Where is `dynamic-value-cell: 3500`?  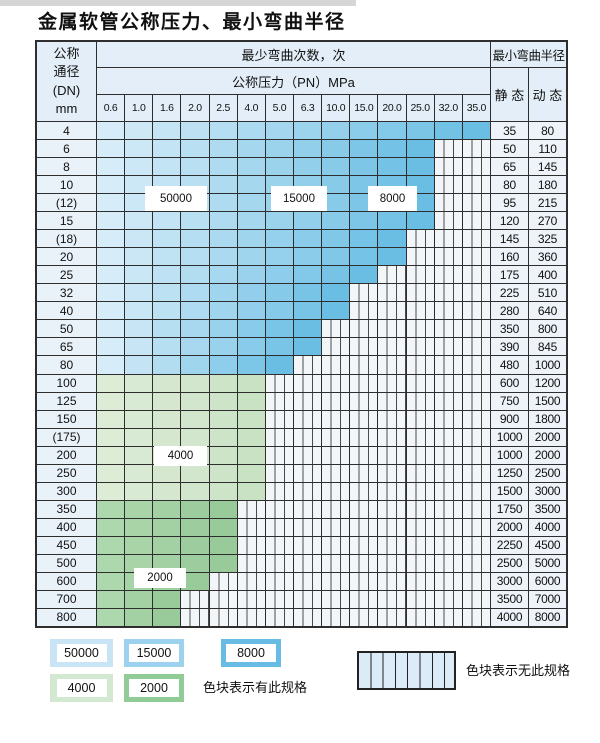 dynamic-value-cell: 3500 is located at coordinates (547, 509).